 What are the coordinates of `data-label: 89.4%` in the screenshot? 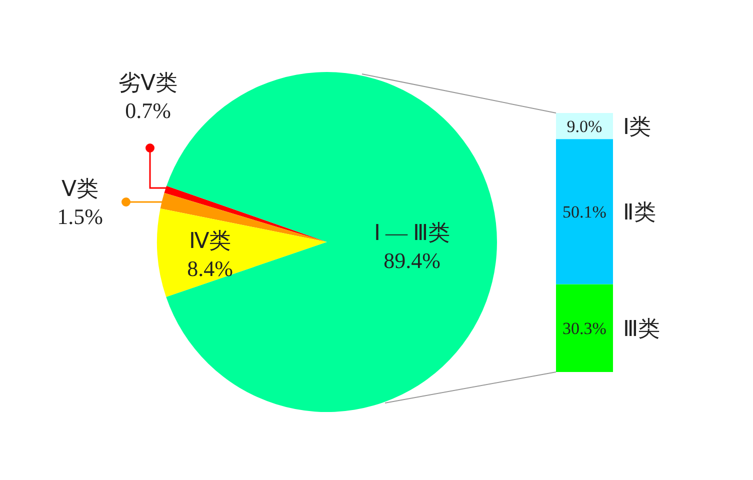 It's located at (412, 260).